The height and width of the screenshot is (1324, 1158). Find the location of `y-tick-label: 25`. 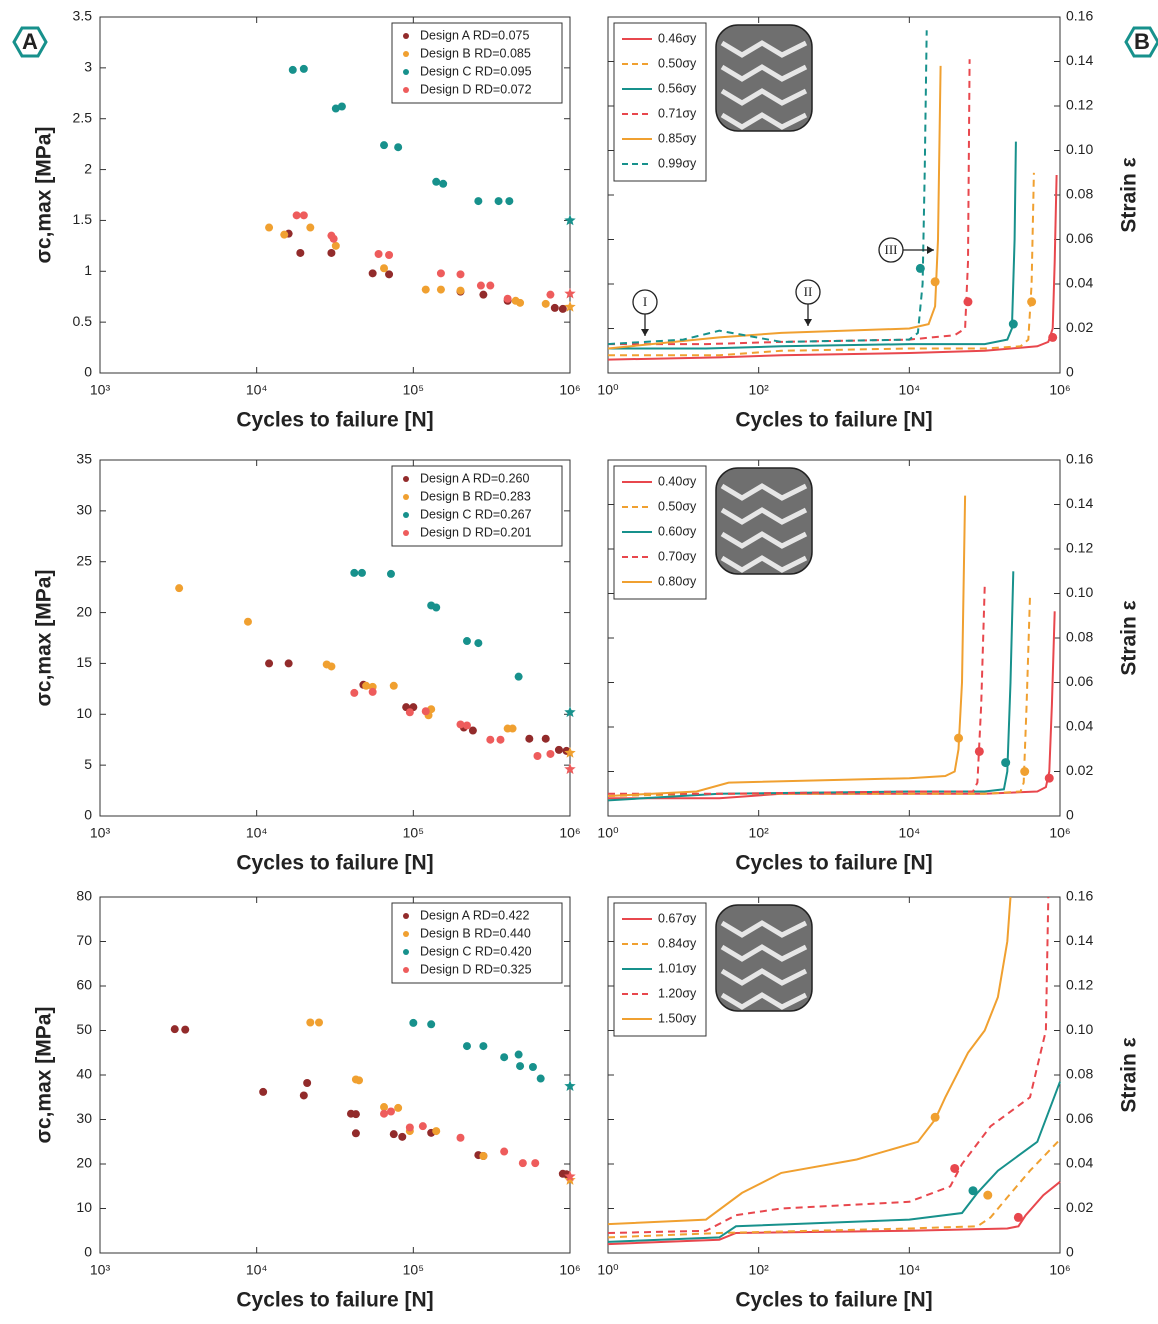

y-tick-label: 25 is located at coordinates (84, 560).